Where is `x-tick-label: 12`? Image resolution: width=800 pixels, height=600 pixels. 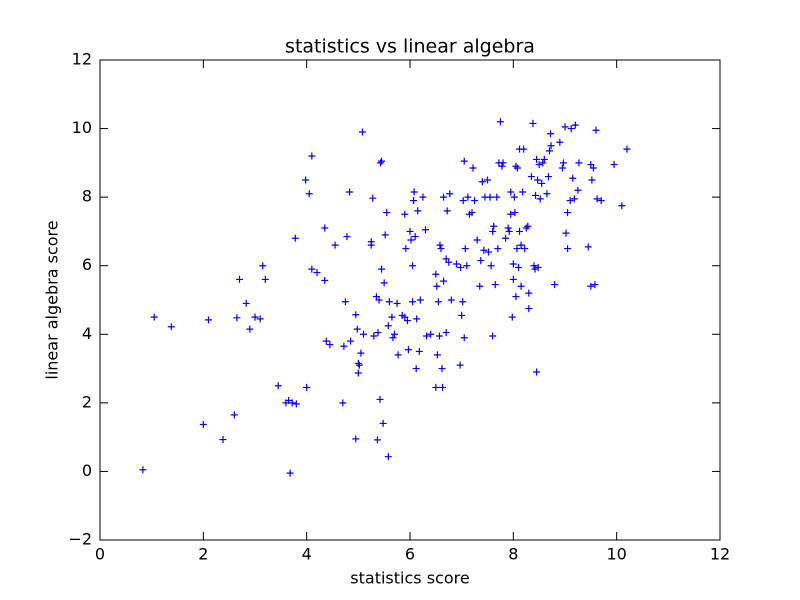 x-tick-label: 12 is located at coordinates (720, 554).